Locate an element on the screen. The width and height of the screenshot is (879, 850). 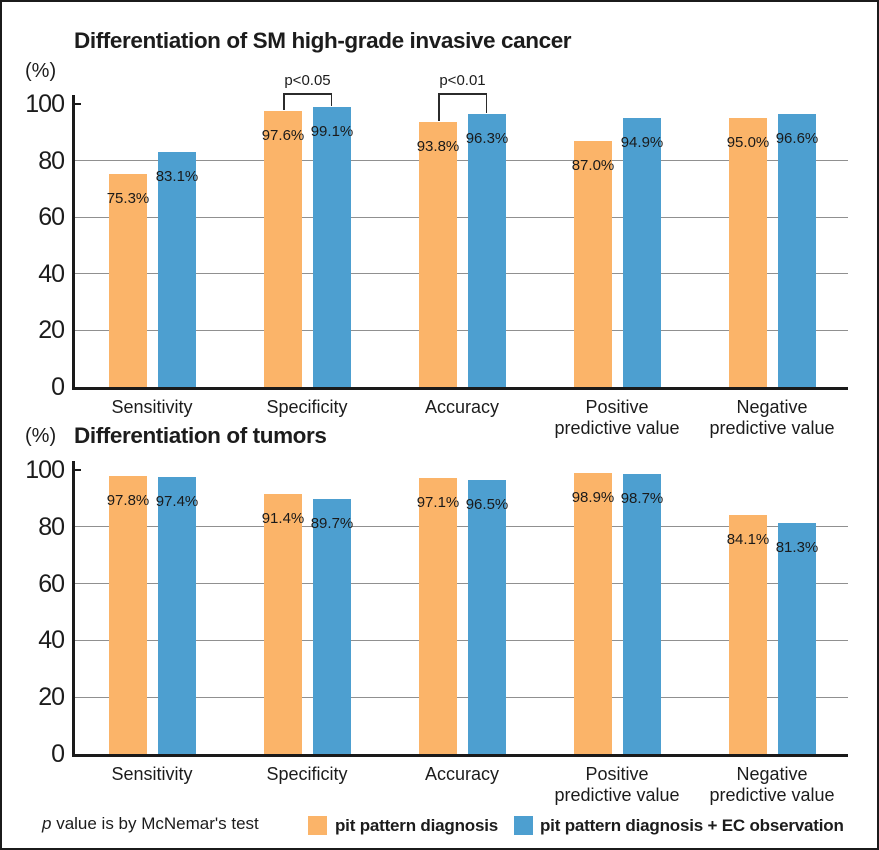
significance-label: p<0.05 is located at coordinates (307, 80).